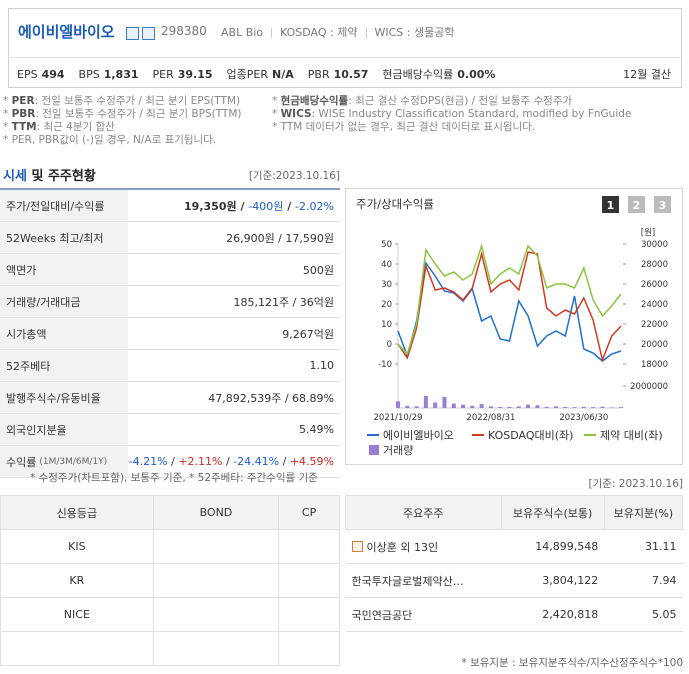  What do you see at coordinates (338, 74) in the screenshot?
I see `metric: PBR 10.57` at bounding box center [338, 74].